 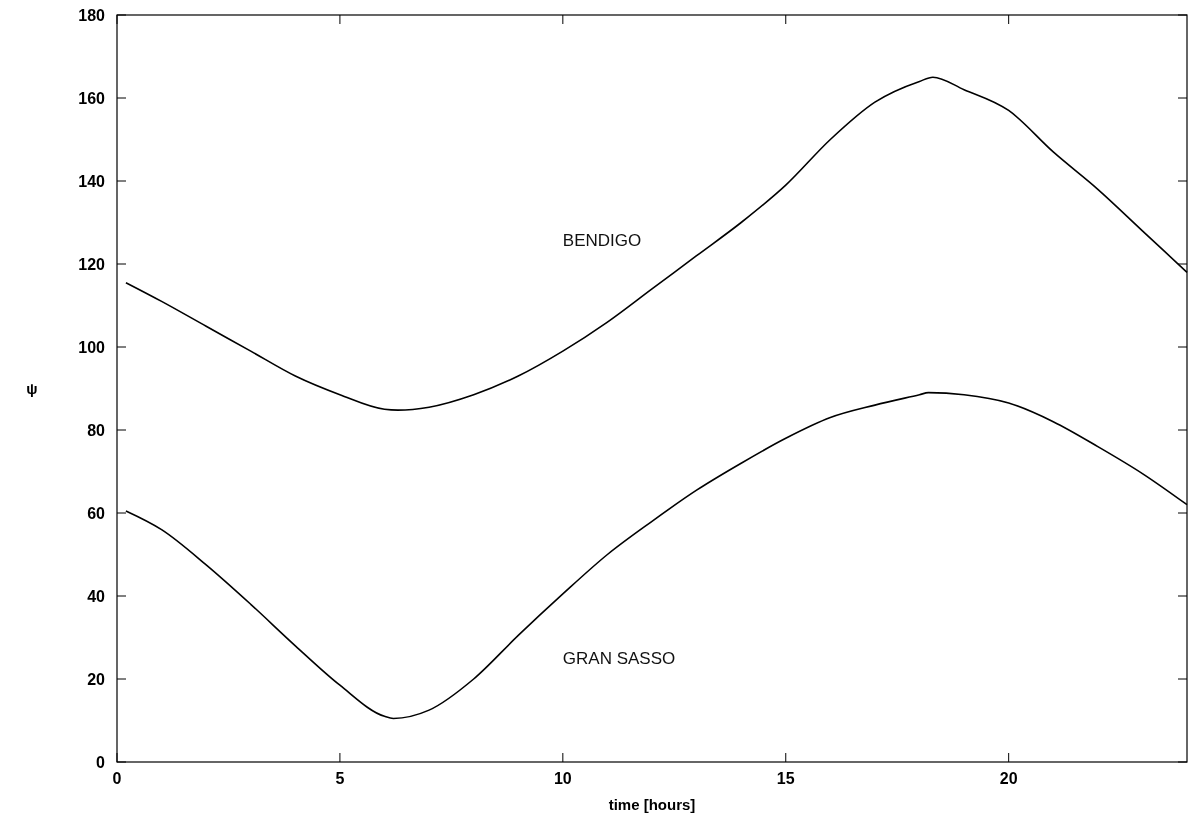 What do you see at coordinates (1008, 778) in the screenshot?
I see `x-tick-label: 20` at bounding box center [1008, 778].